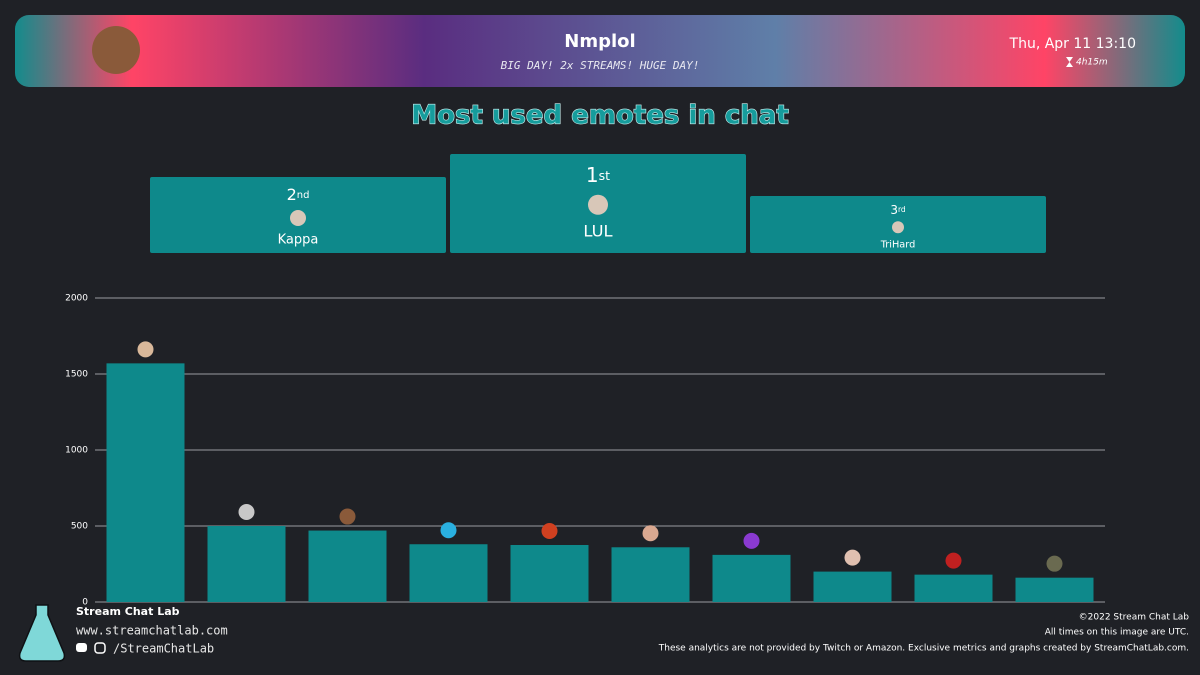 The image size is (1200, 675). I want to click on podium-rank: 1st, so click(598, 175).